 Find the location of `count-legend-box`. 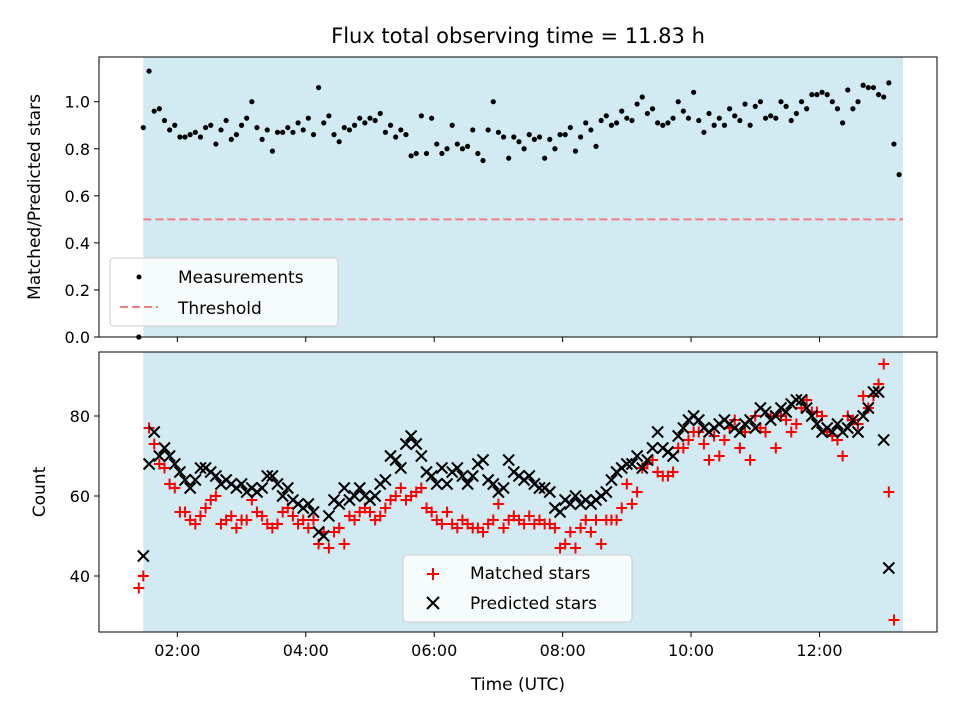

count-legend-box is located at coordinates (517, 588).